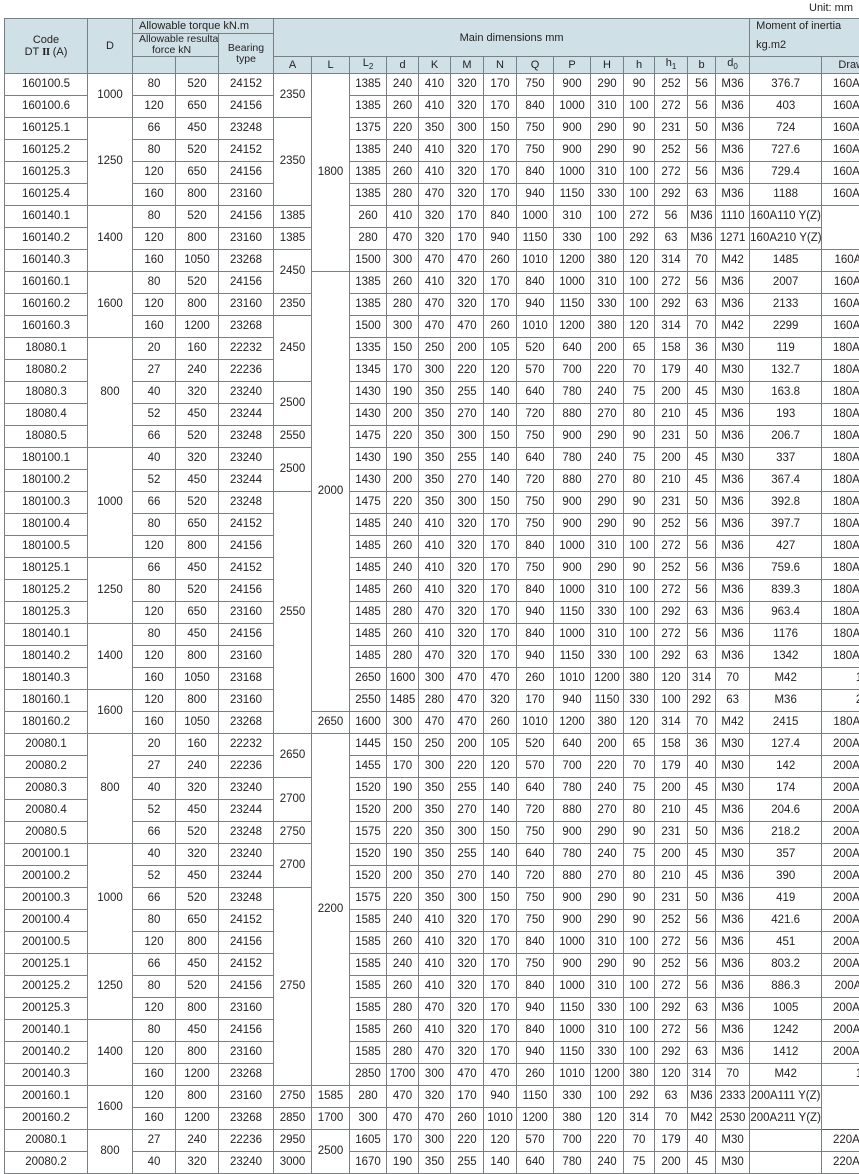  Describe the element at coordinates (403, 833) in the screenshot. I see `cell-d: 220` at that location.